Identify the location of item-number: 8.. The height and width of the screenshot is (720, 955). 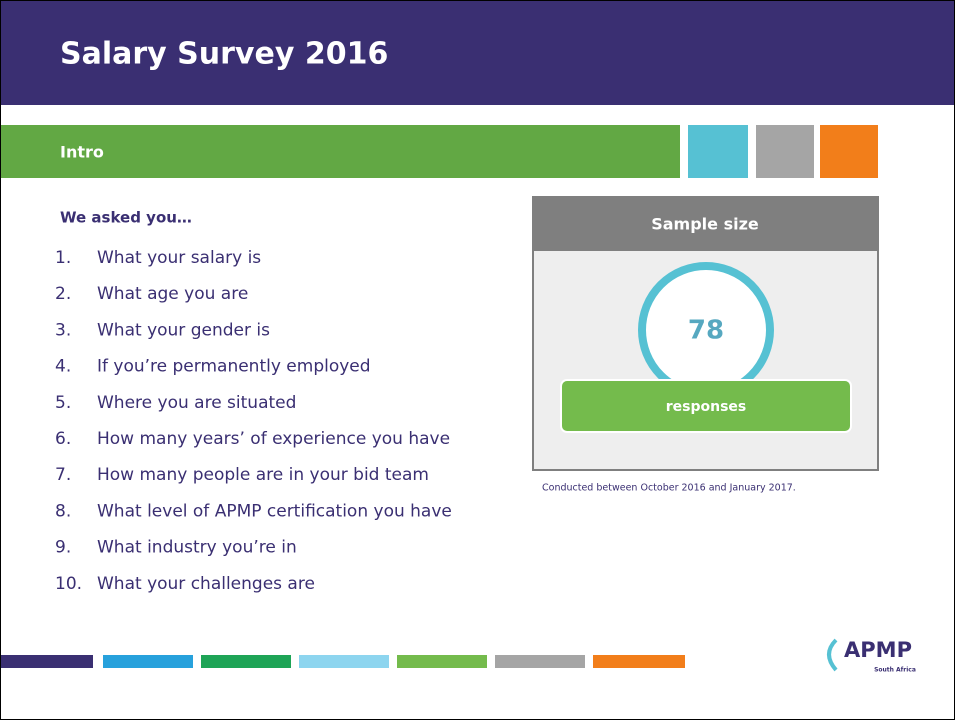
(63, 511).